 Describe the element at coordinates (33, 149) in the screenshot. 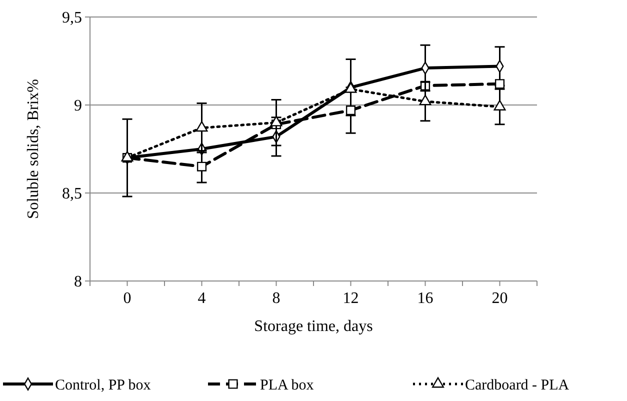

I see `y-axis-title: Soluble solids, Brix%` at that location.